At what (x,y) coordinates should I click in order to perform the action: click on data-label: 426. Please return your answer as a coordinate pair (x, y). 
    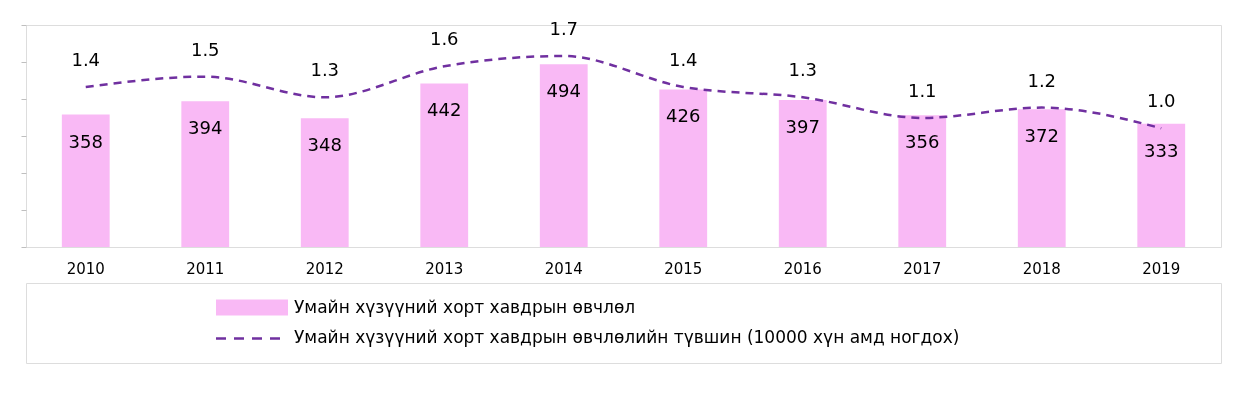
    Looking at the image, I should click on (683, 116).